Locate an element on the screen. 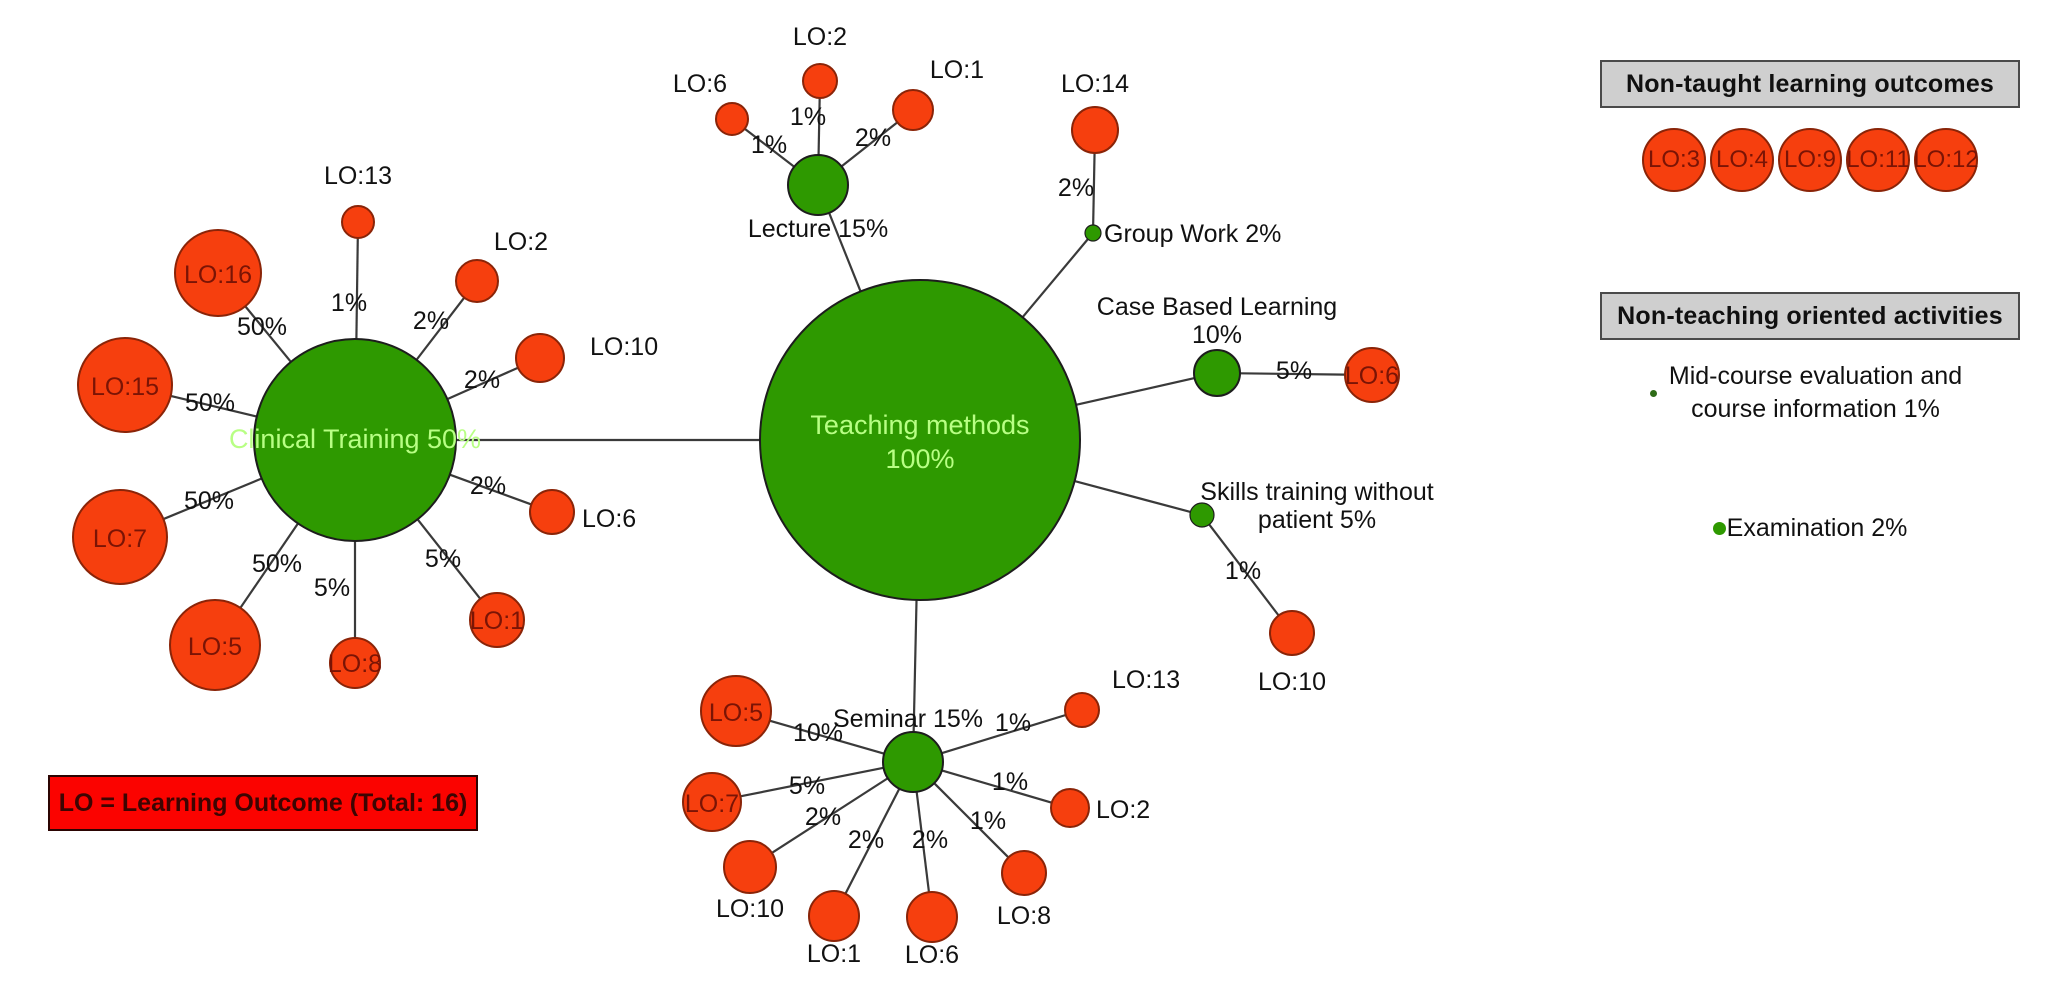 The image size is (2059, 1001). non-teaching-panel-header: Non-teaching oriented activities is located at coordinates (1810, 316).